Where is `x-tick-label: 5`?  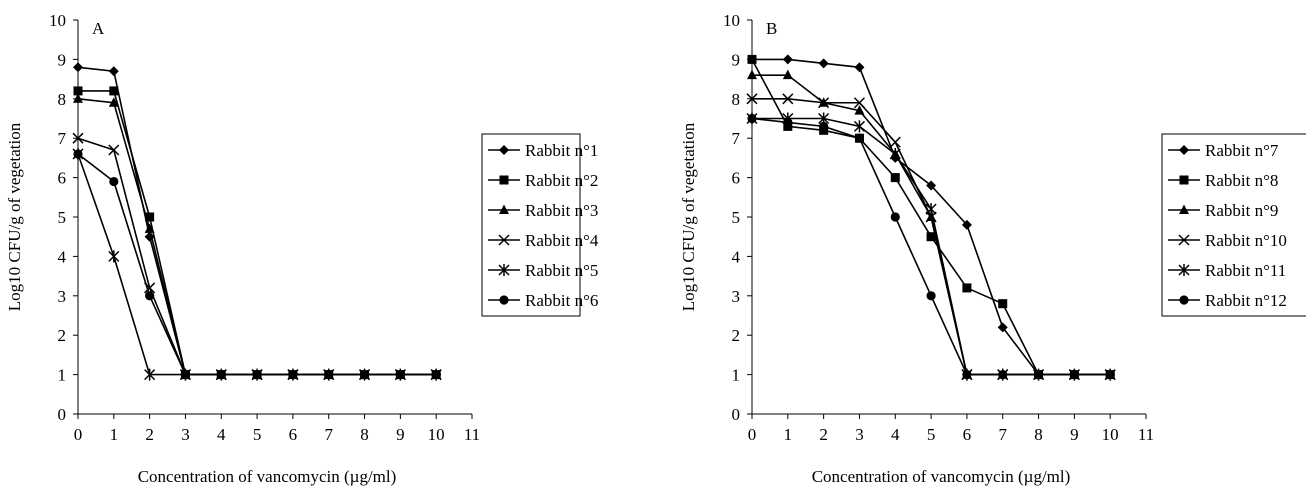 x-tick-label: 5 is located at coordinates (931, 434).